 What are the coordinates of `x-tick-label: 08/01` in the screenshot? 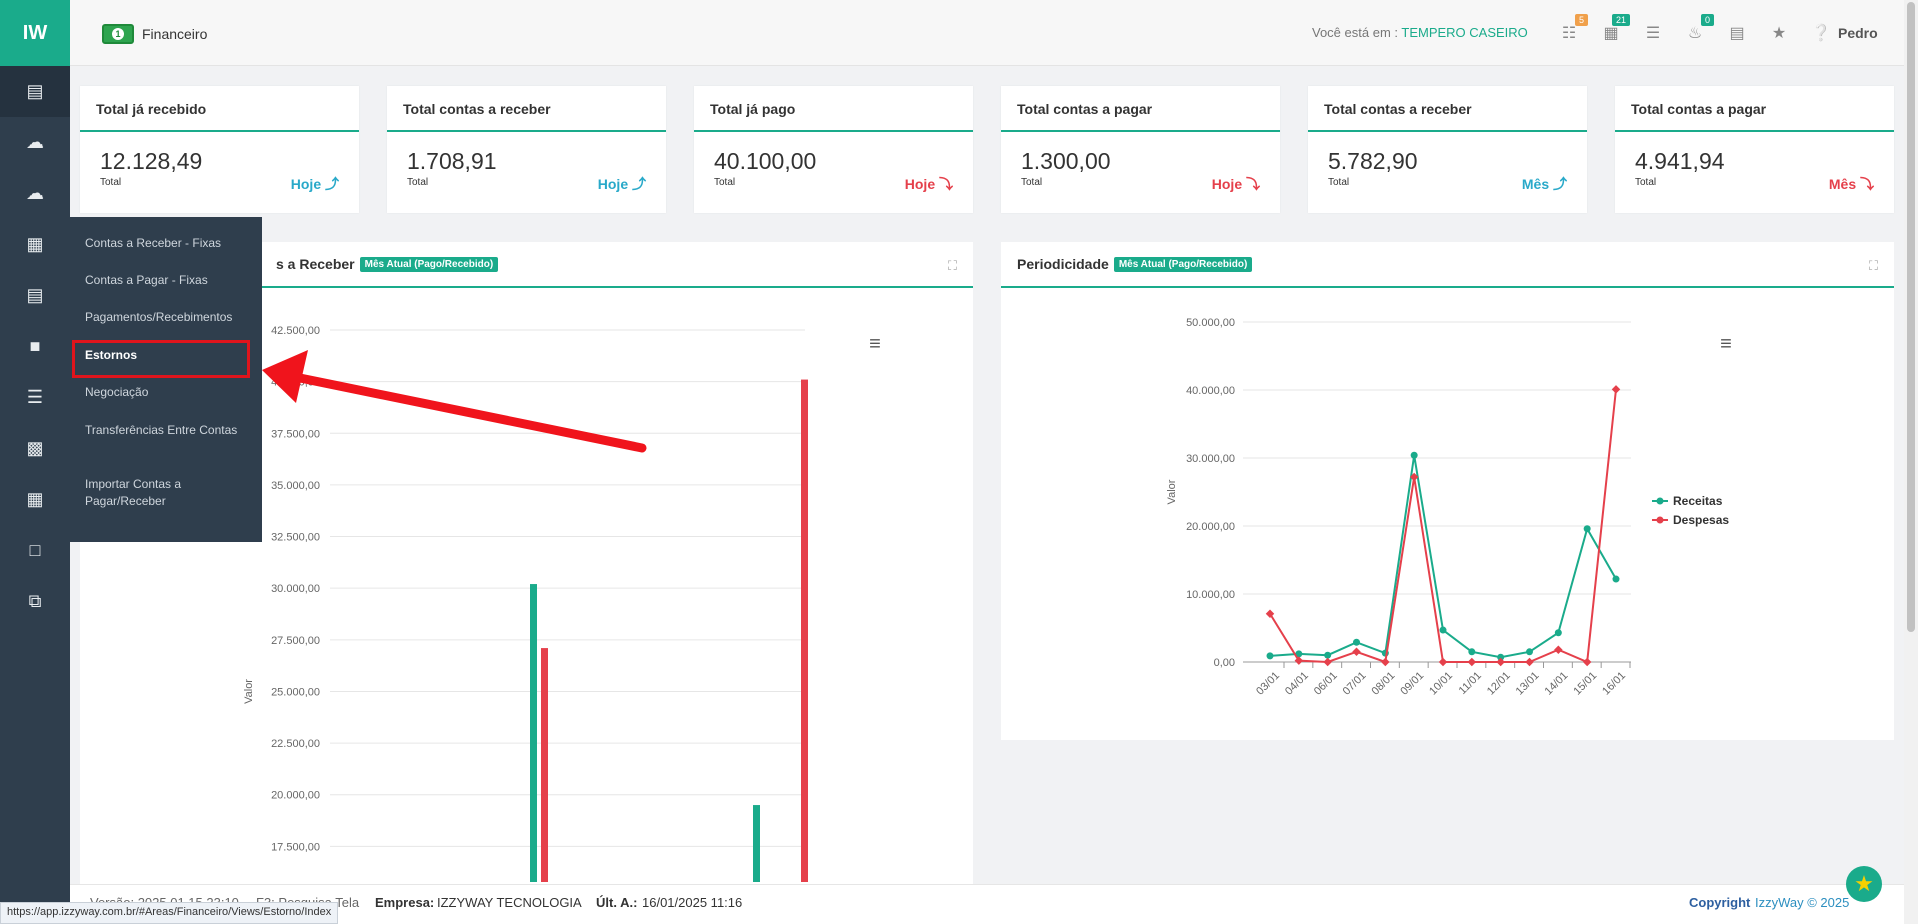 It's located at (1384, 684).